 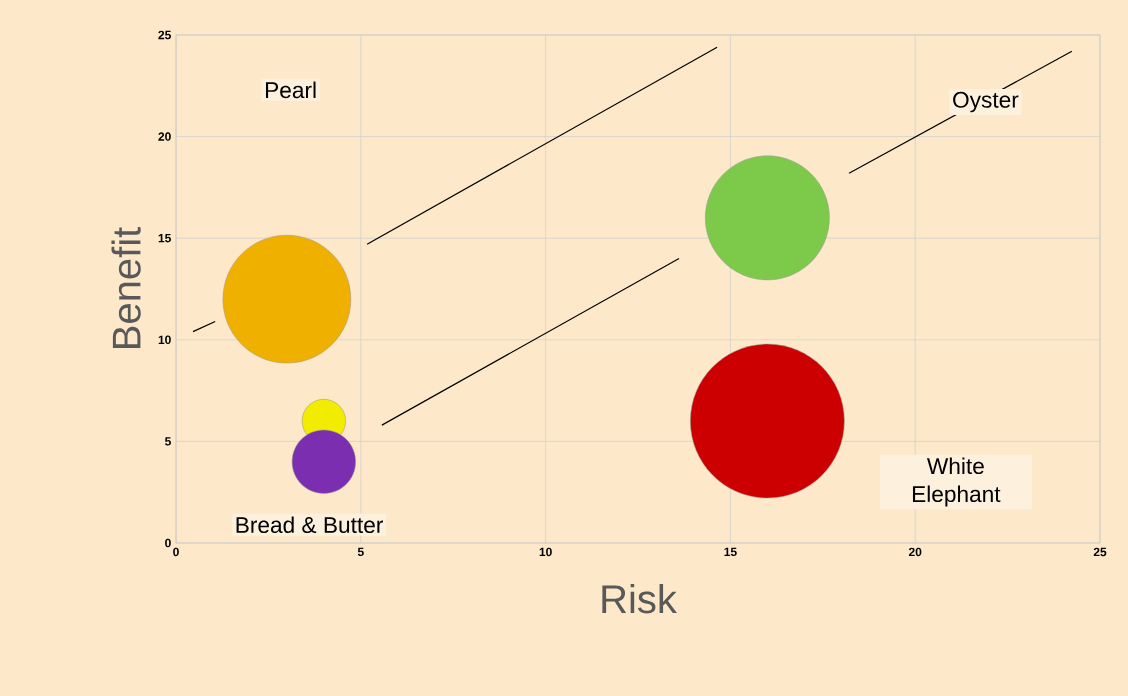 I want to click on y-tick-label: 0, so click(x=168, y=543).